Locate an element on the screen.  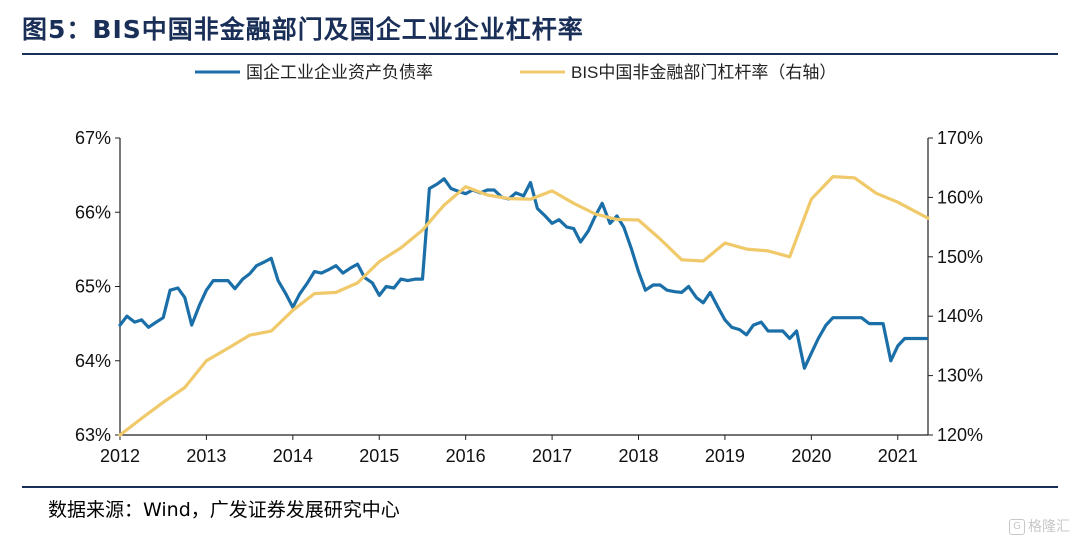
watermark: G 格隆汇 is located at coordinates (1039, 526).